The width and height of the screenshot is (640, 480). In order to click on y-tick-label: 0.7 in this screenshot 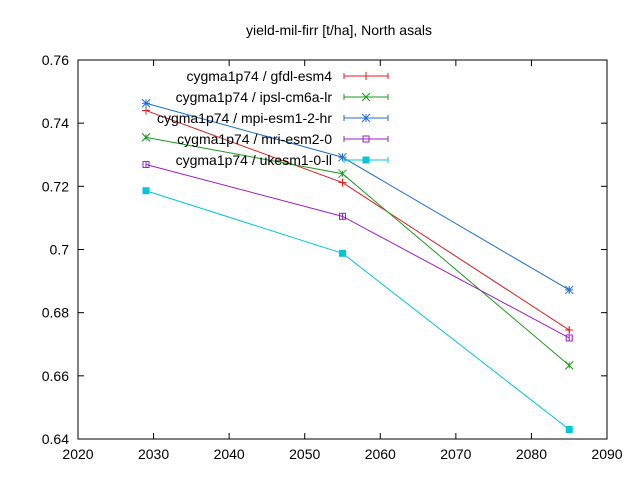, I will do `click(60, 250)`.